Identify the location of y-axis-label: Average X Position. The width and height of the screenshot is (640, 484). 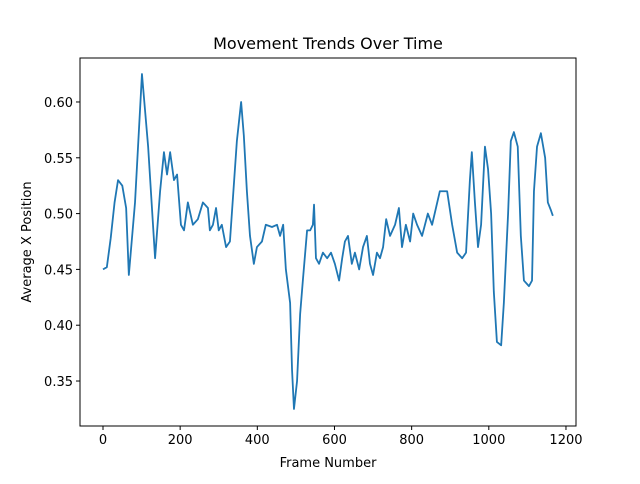
(27, 241).